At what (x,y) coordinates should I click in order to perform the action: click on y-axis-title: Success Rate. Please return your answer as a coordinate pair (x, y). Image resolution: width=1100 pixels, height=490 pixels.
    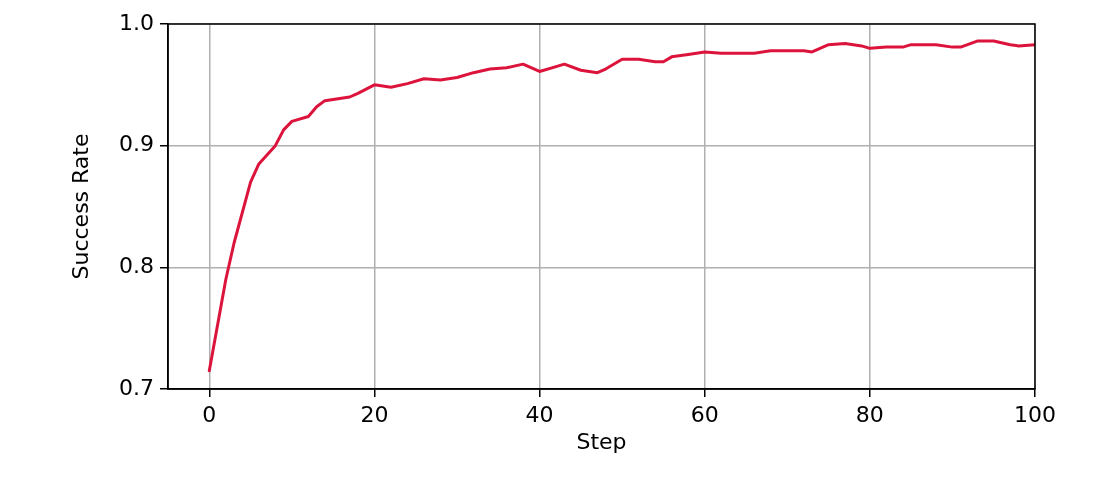
    Looking at the image, I should click on (80, 206).